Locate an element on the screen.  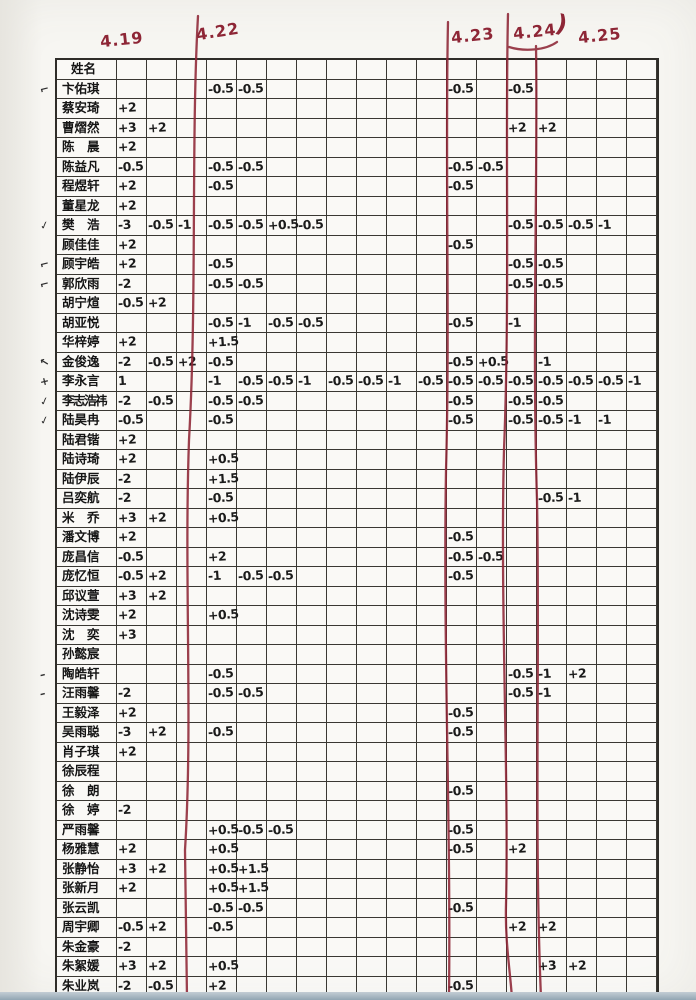
student-name-cell: 华梓婷 is located at coordinates (87, 343).